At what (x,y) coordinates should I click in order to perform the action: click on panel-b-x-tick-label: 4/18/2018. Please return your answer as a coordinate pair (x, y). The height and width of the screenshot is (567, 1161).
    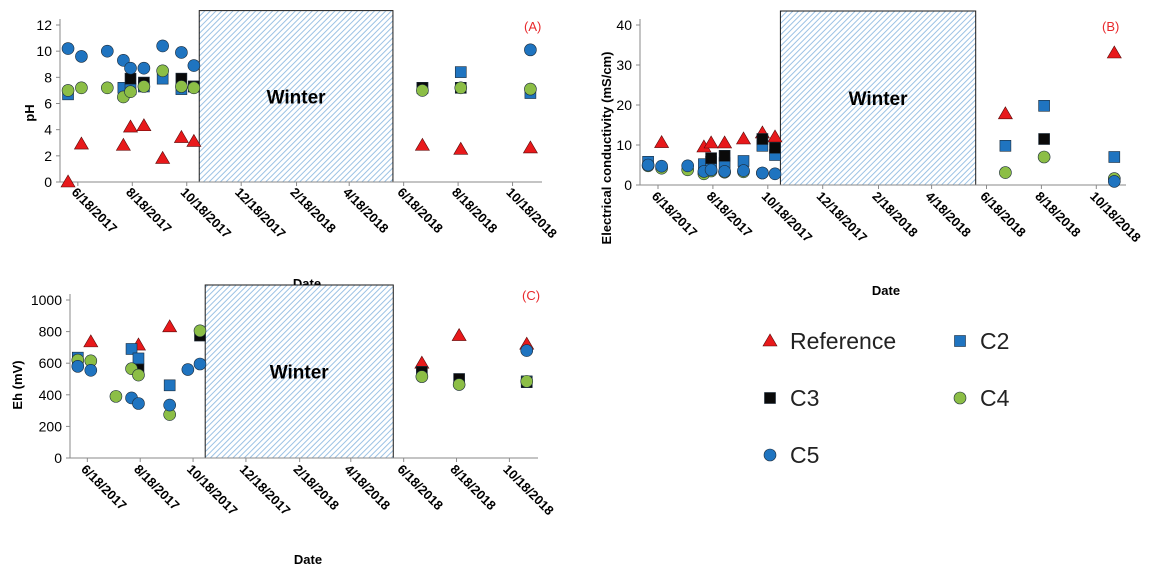
    Looking at the image, I should click on (948, 215).